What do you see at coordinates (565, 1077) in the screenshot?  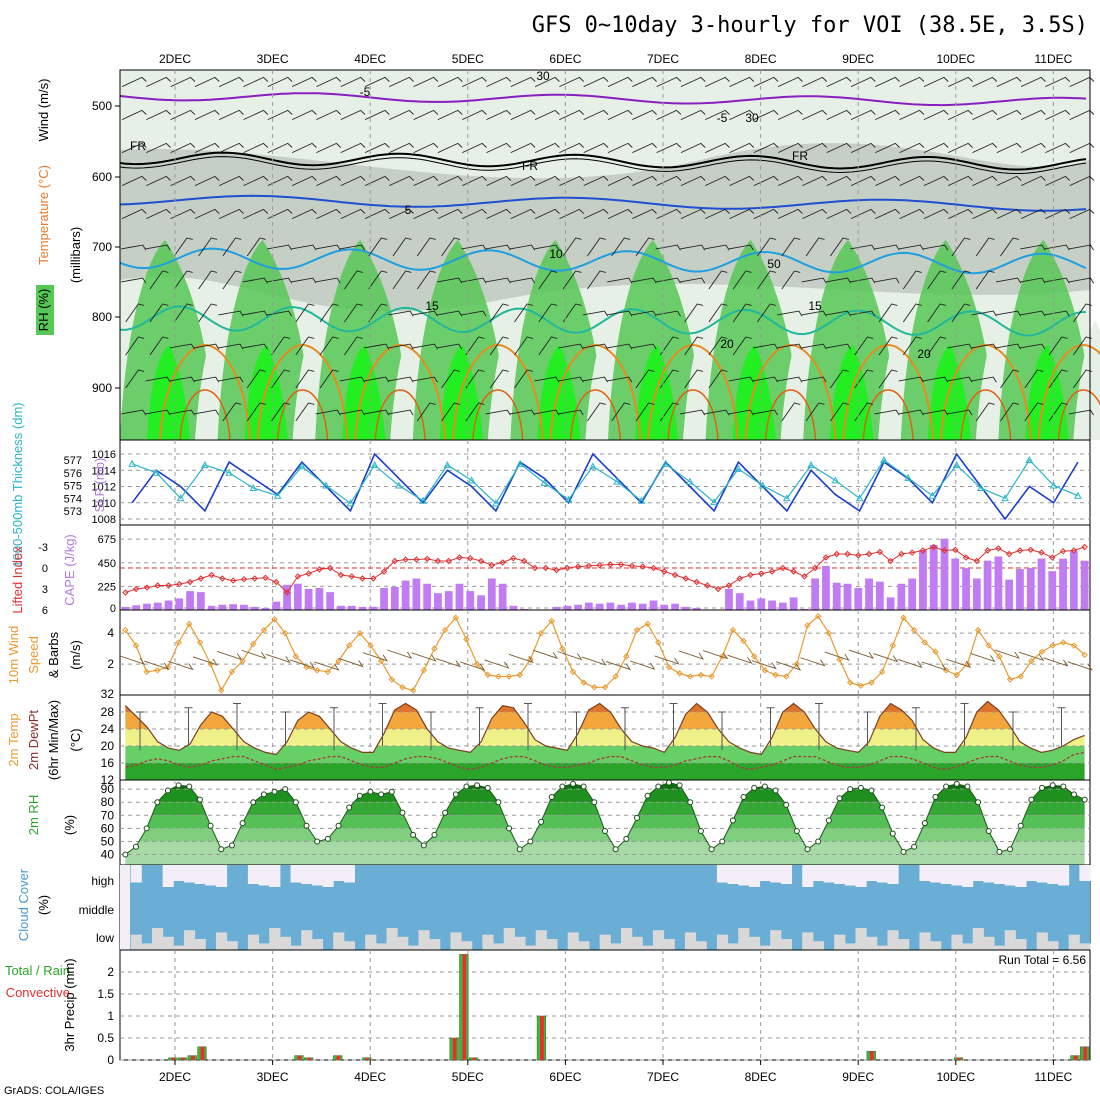 I see `day-label-bottom: 6DEC` at bounding box center [565, 1077].